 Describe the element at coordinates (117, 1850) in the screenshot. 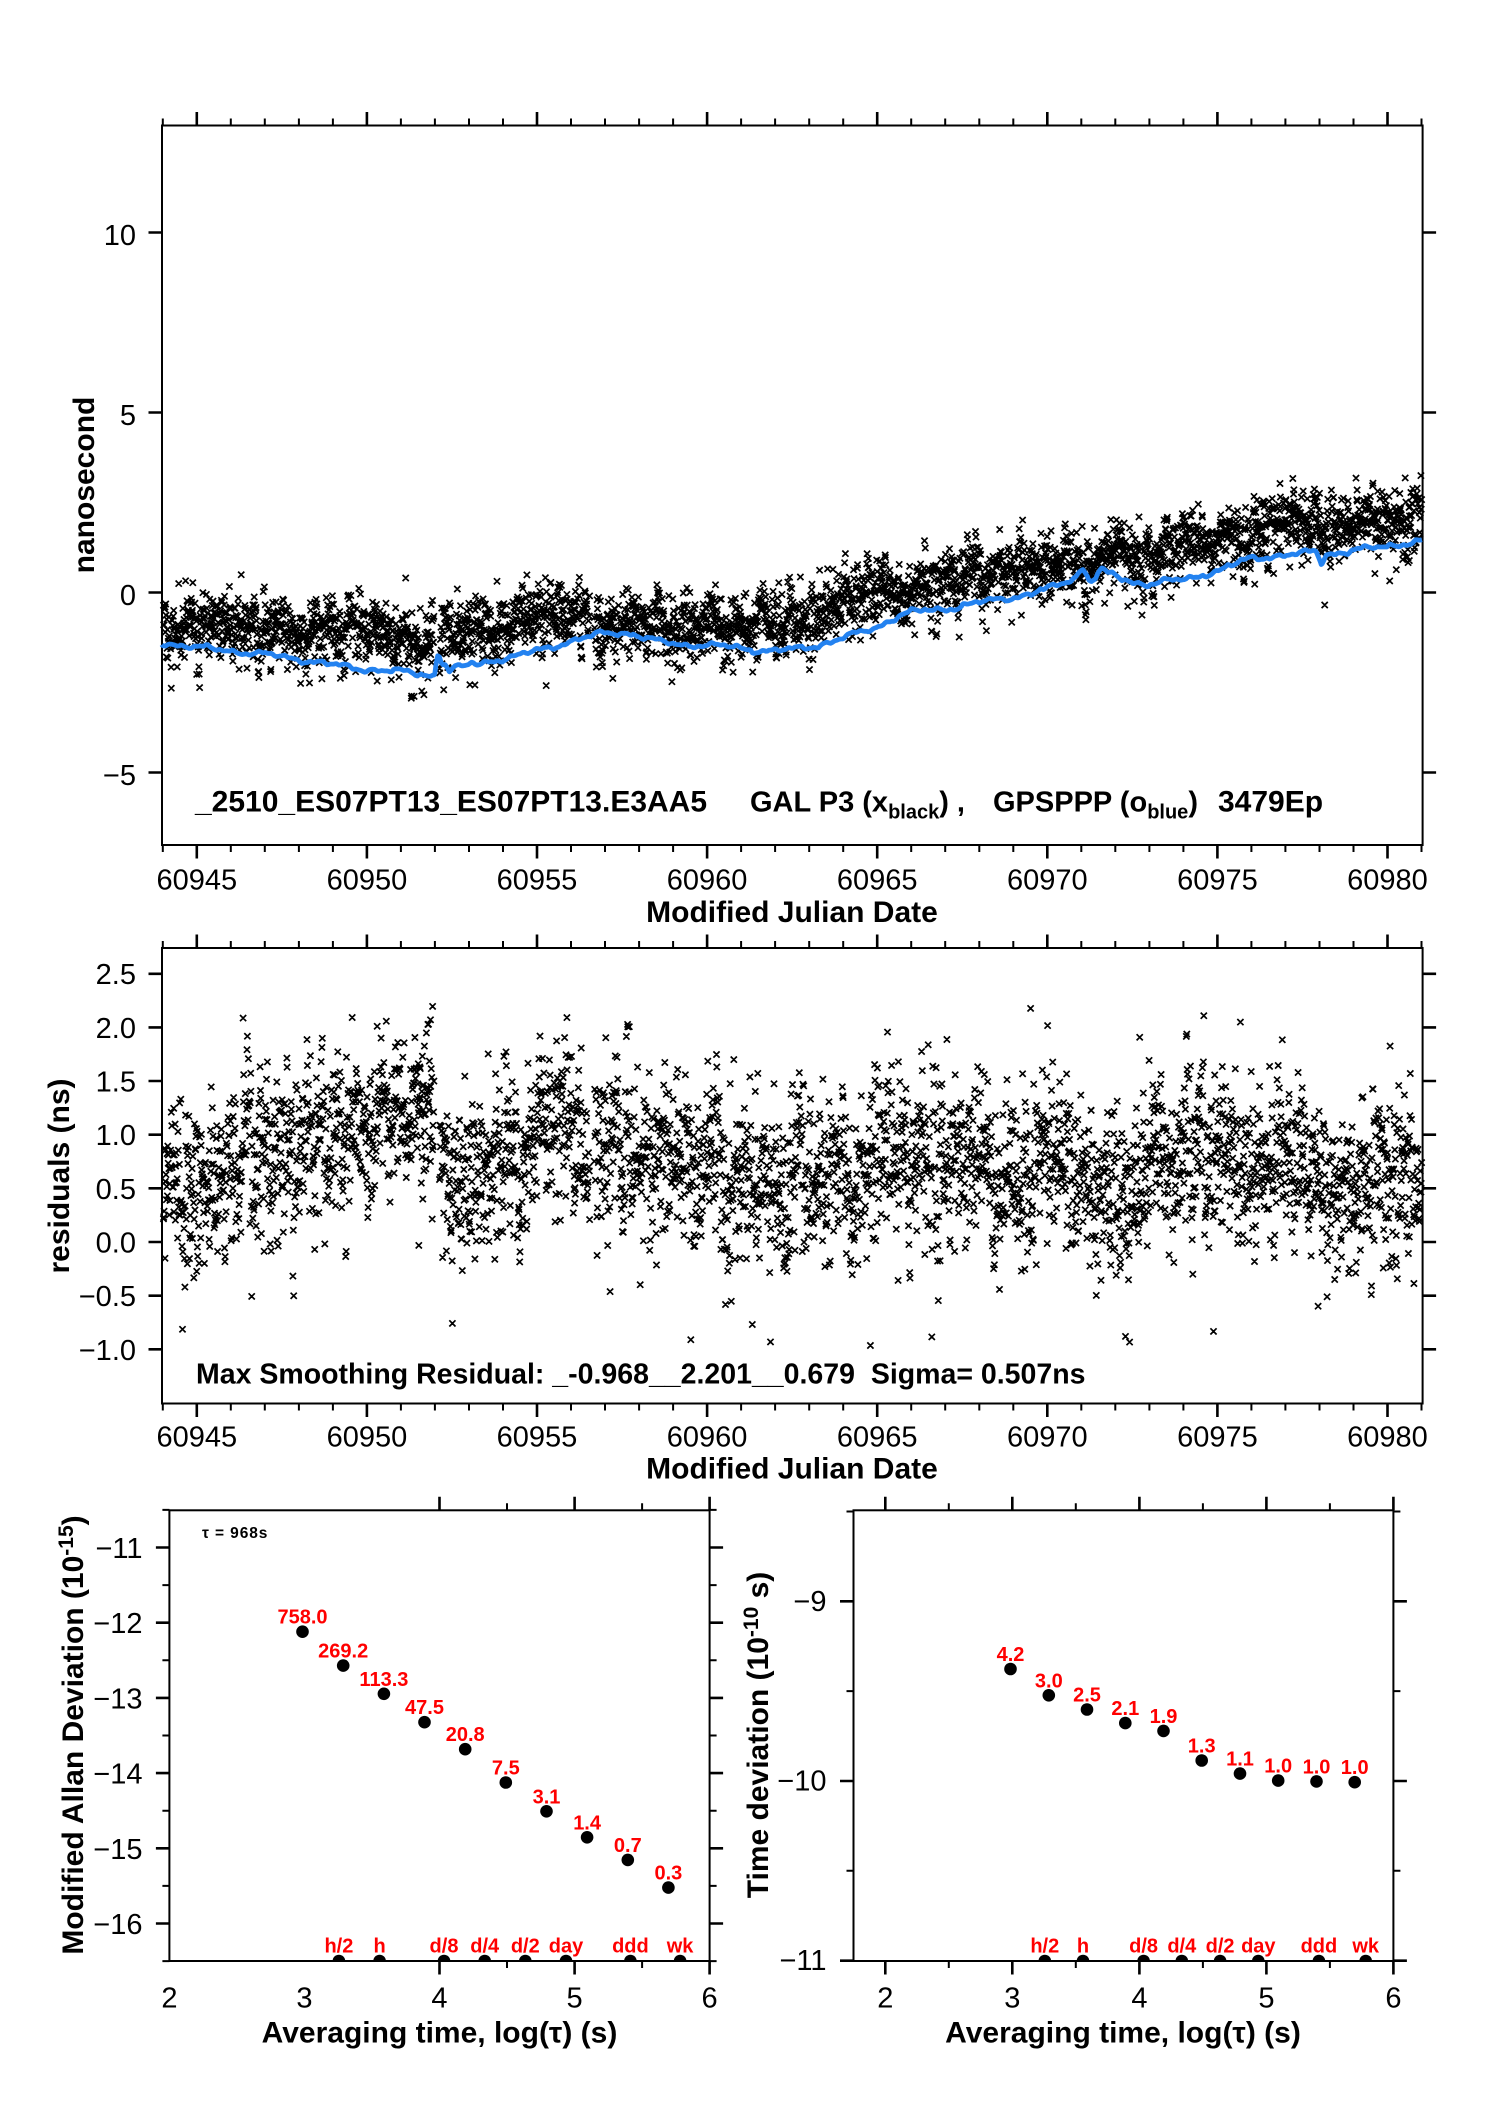

I see `svg-text: −15` at that location.